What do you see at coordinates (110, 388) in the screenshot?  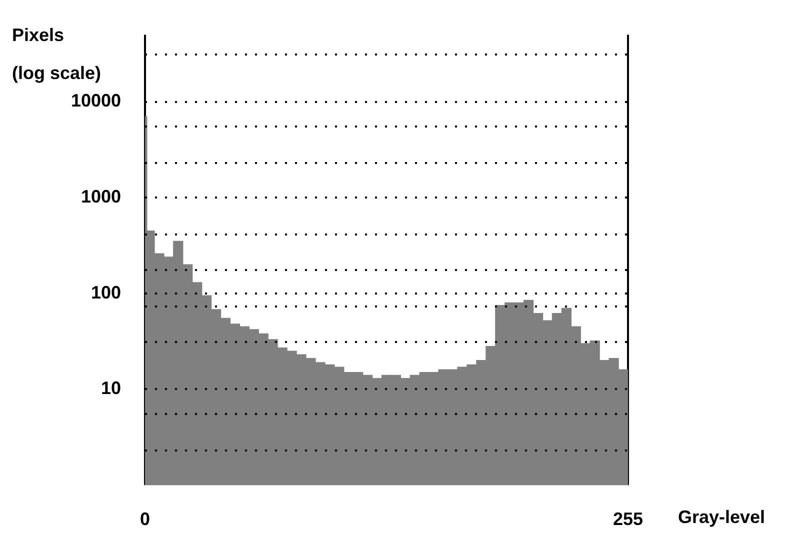 I see `y-tick-label: 10` at bounding box center [110, 388].